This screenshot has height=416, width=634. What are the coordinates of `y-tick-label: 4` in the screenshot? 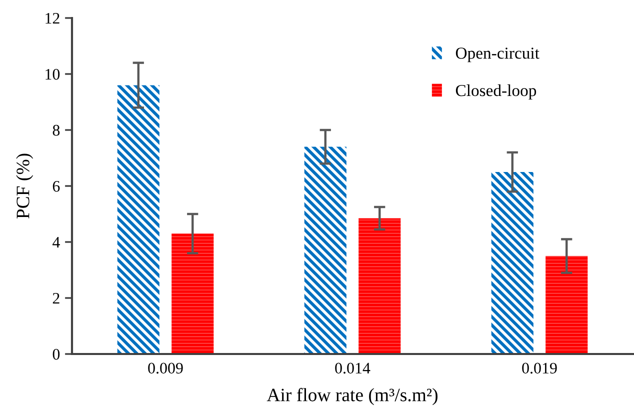 It's located at (56, 242).